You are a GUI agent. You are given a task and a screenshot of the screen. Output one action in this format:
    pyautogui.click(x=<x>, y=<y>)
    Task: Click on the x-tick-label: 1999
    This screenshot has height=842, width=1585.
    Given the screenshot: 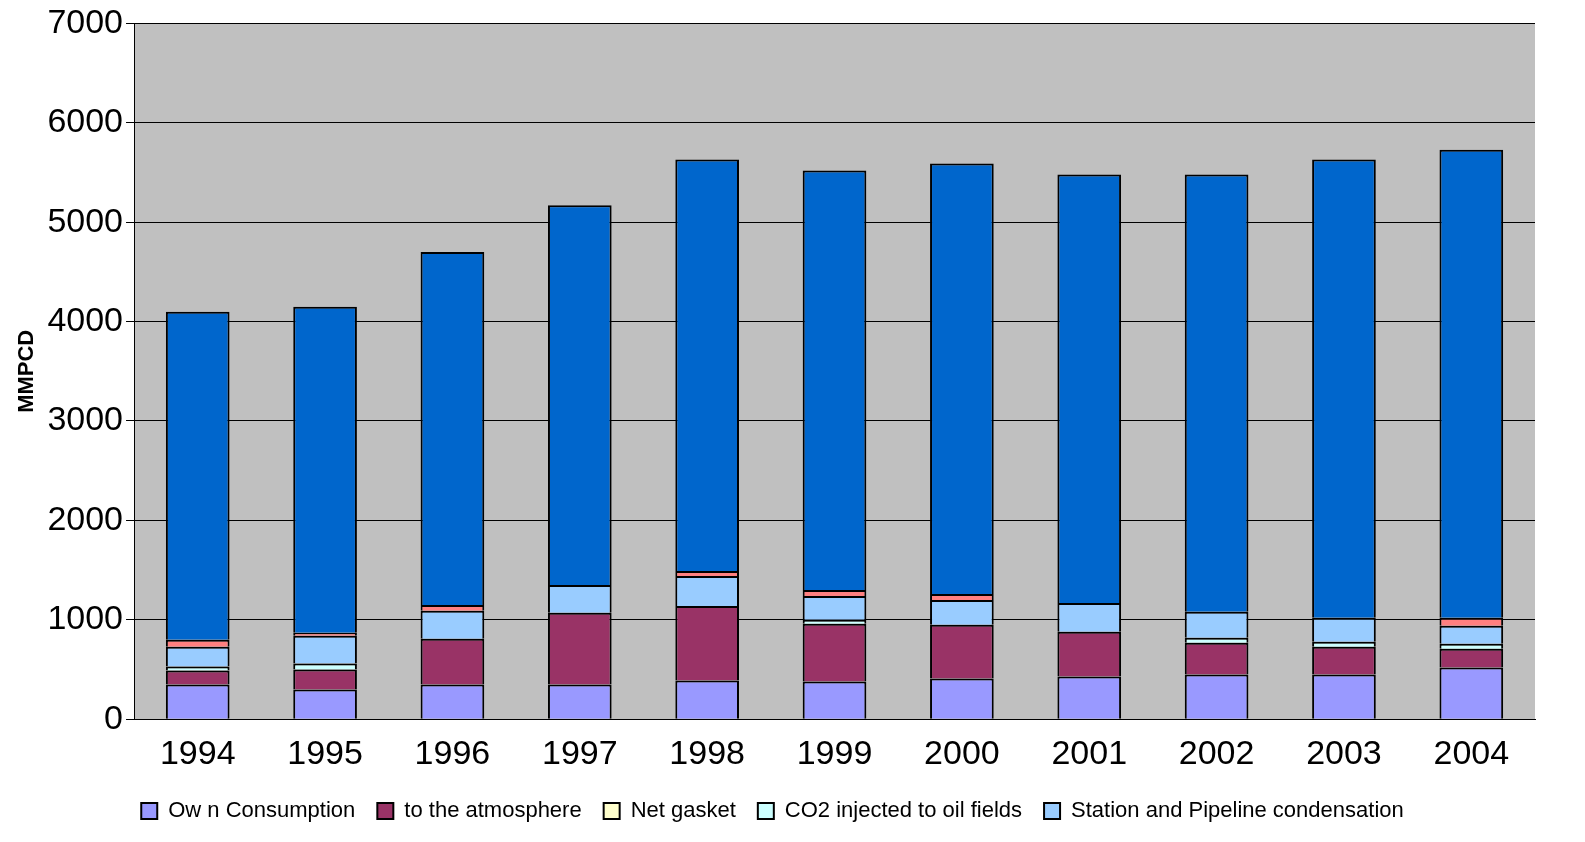 What is the action you would take?
    pyautogui.click(x=834, y=751)
    